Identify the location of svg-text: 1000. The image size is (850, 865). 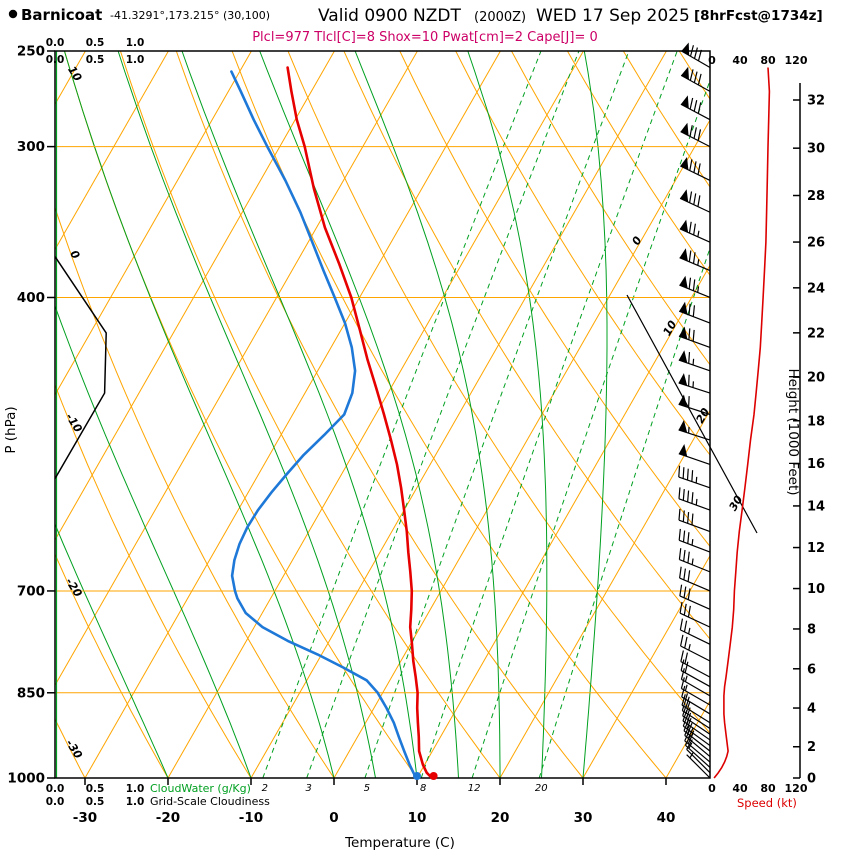
(26, 779).